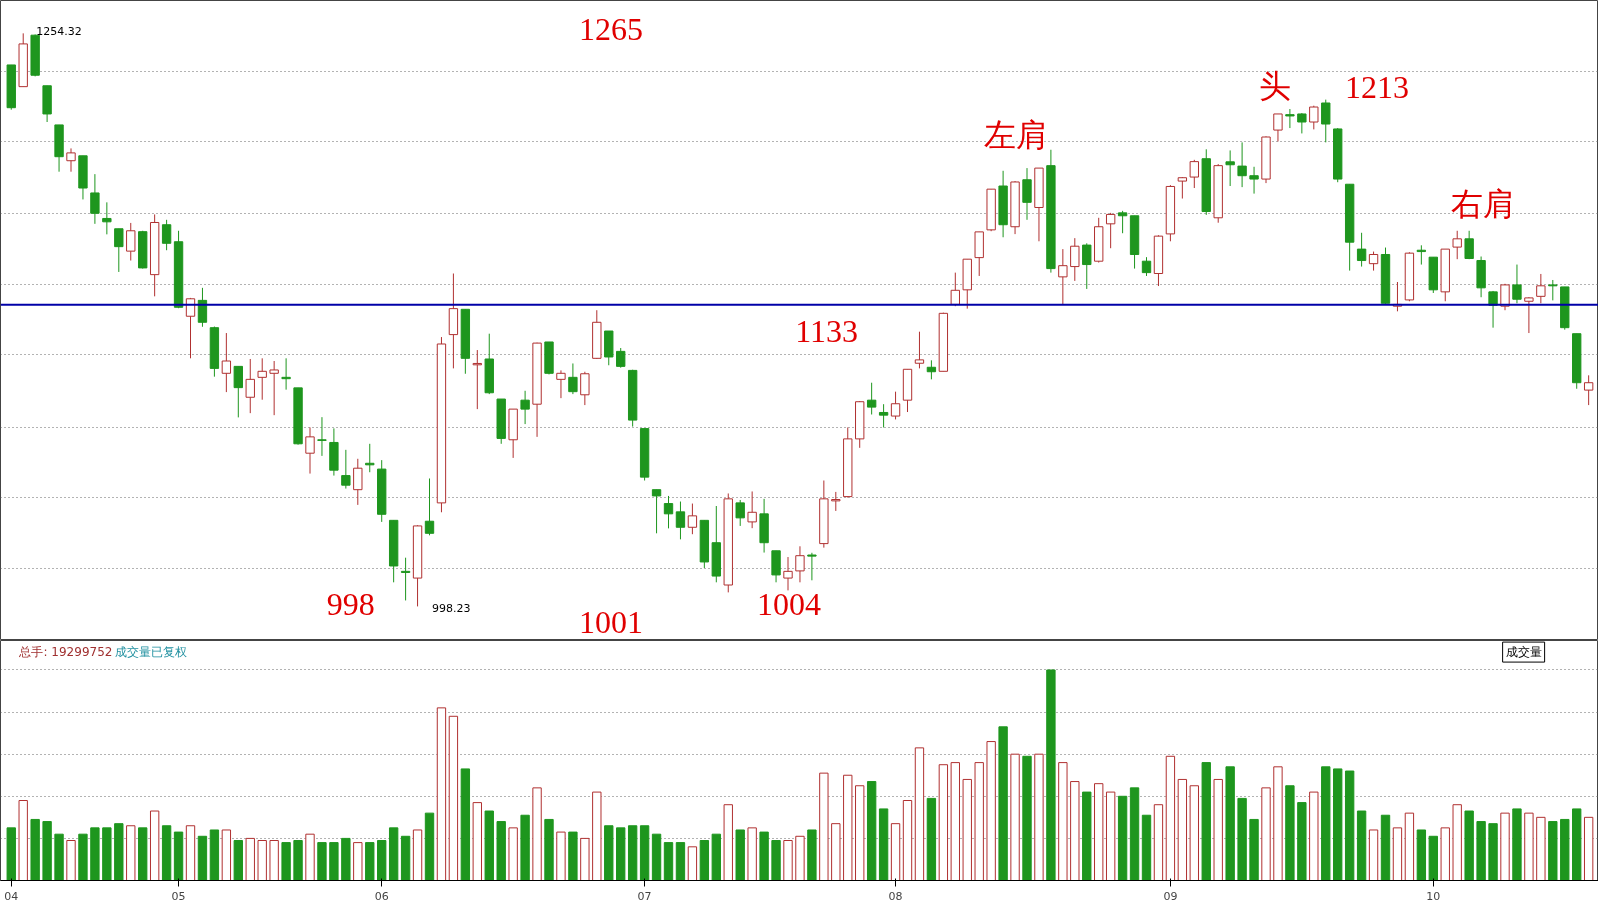 The image size is (1598, 906). Describe the element at coordinates (151, 652) in the screenshot. I see `text: 成交量已复权` at that location.